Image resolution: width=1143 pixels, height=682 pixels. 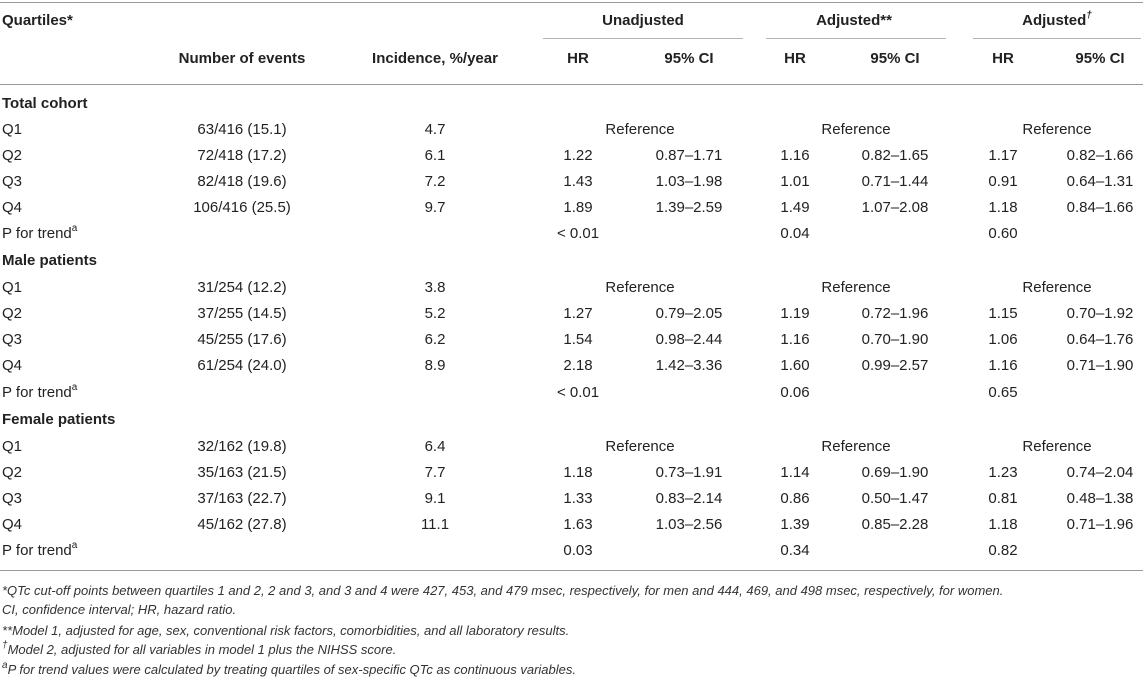 I want to click on header-quartiles: Quartiles*, so click(x=37, y=20).